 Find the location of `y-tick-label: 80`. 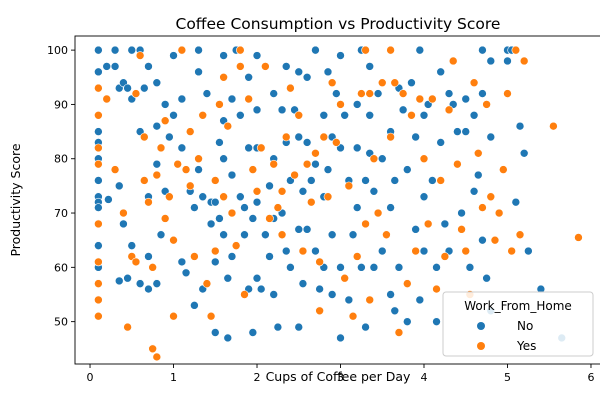

y-tick-label: 80 is located at coordinates (61, 159).